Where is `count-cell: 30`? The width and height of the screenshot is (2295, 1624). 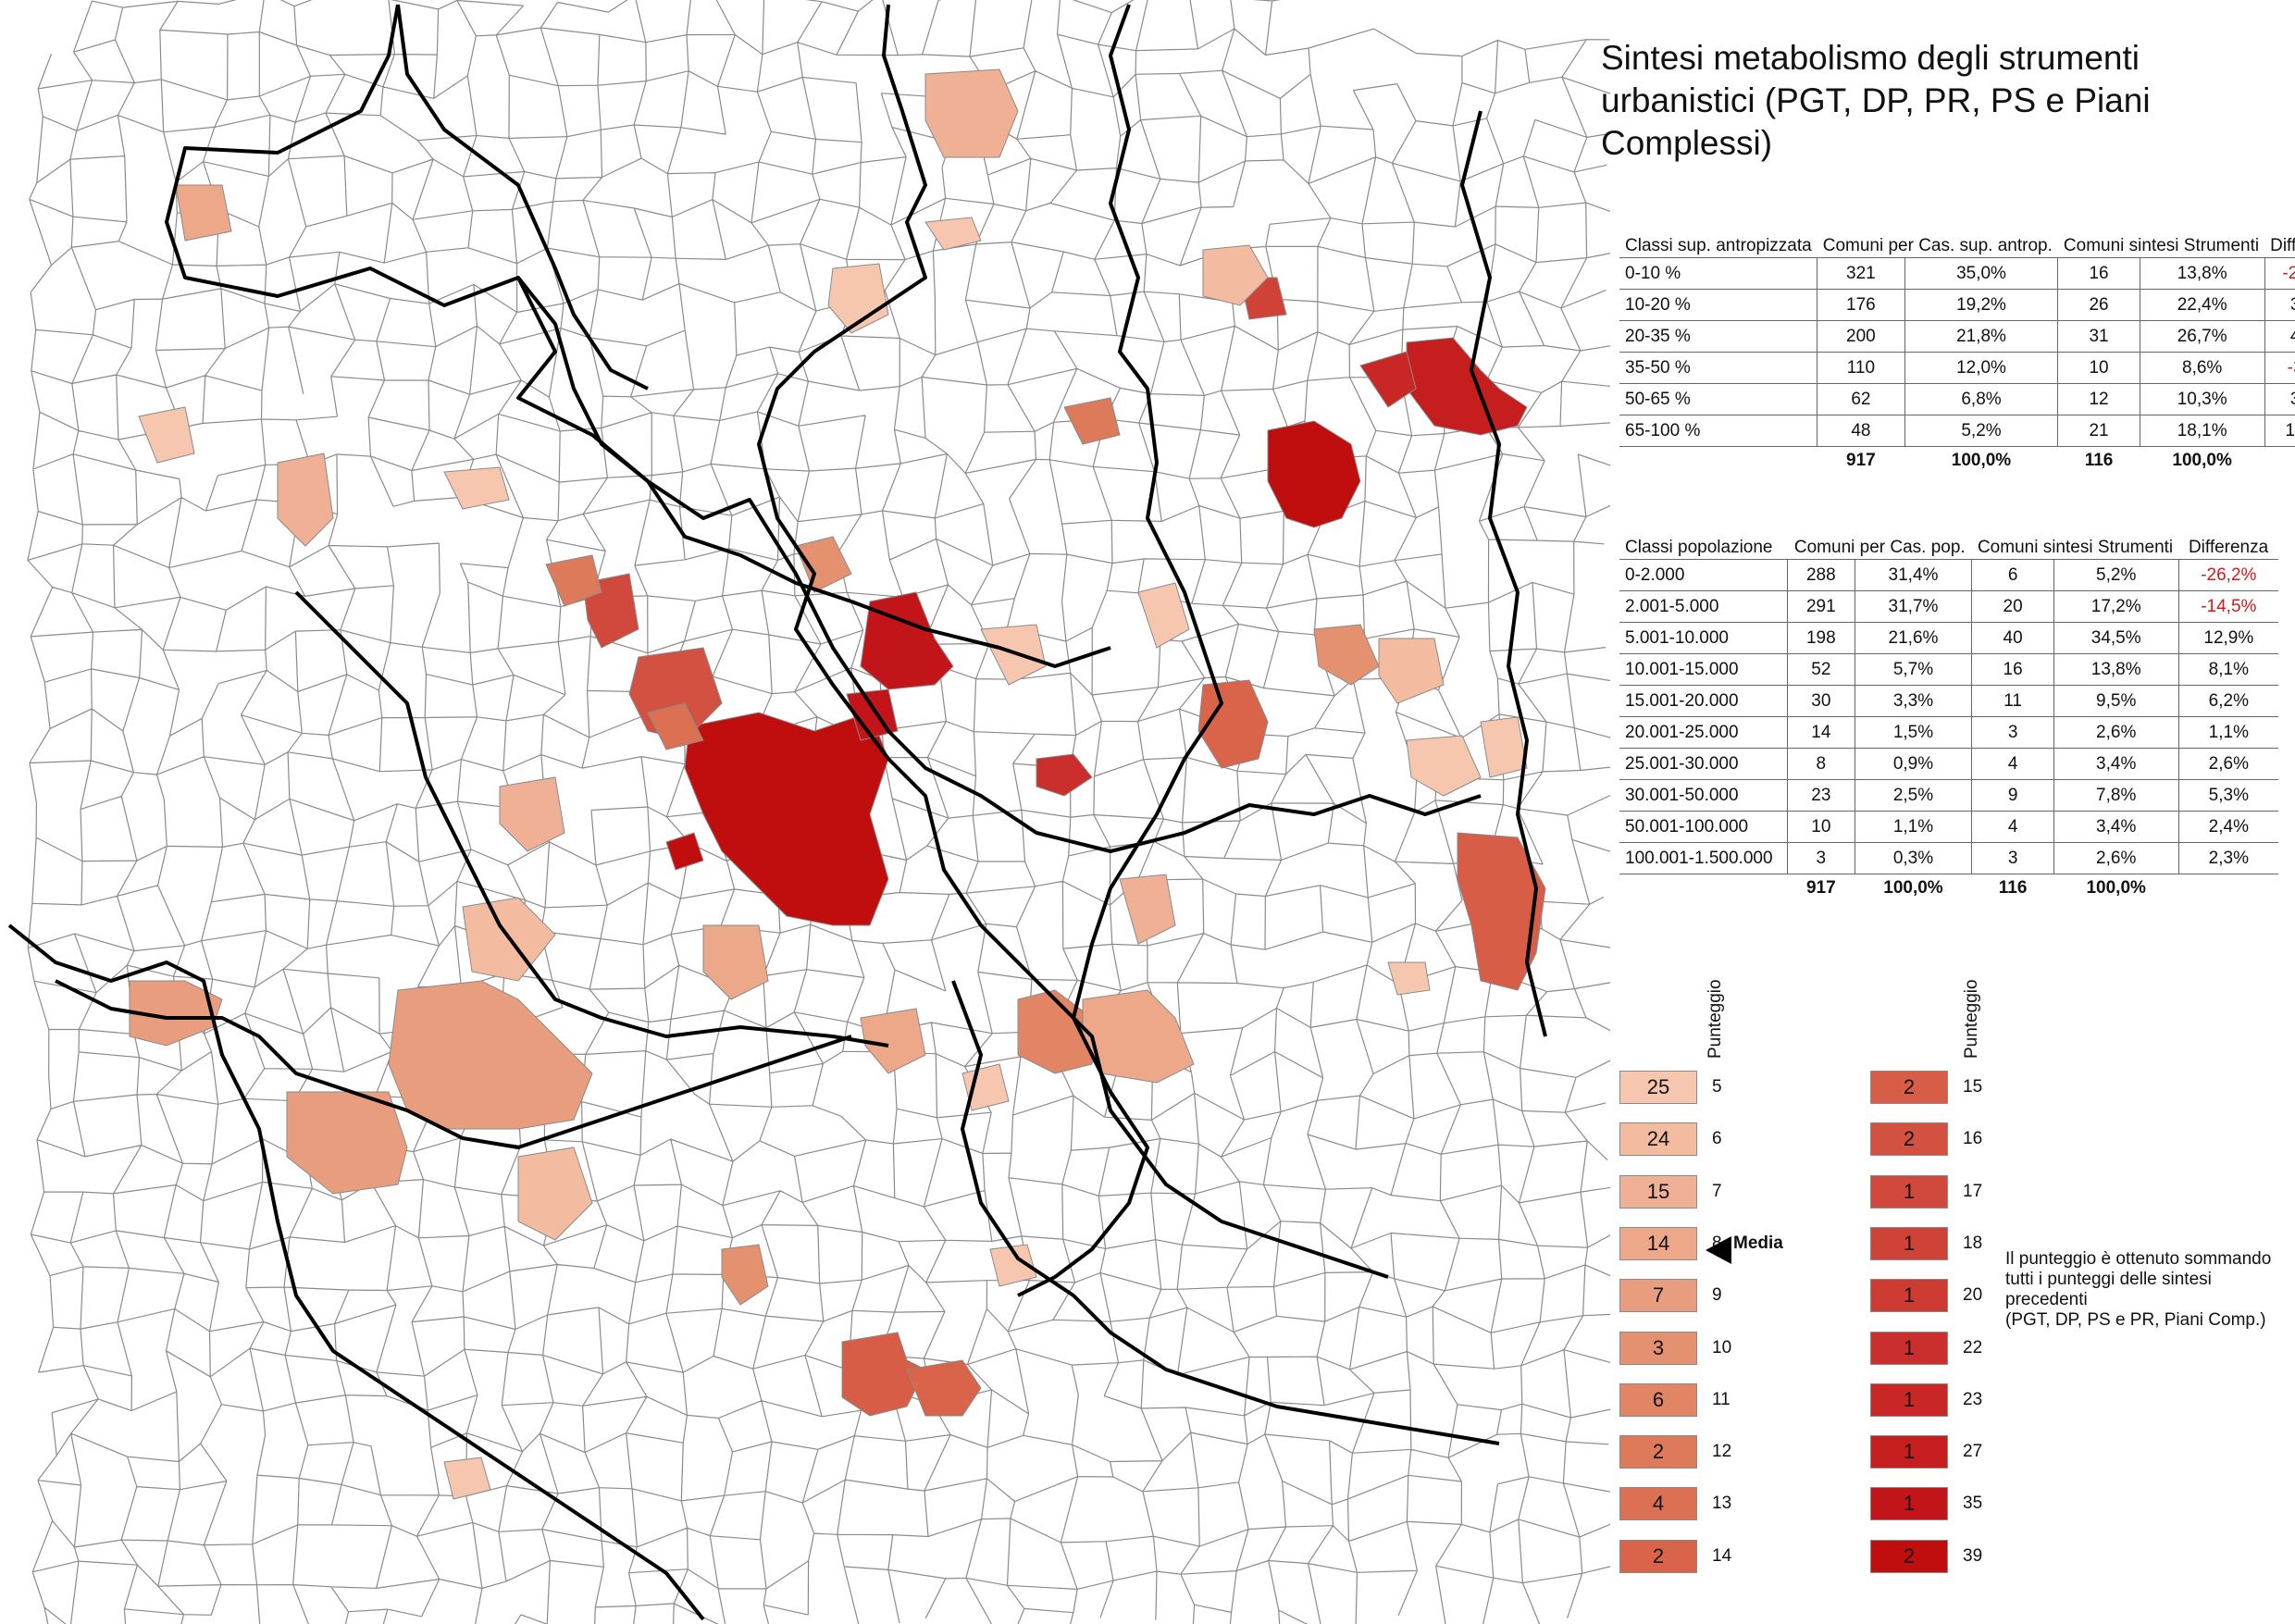 count-cell: 30 is located at coordinates (1821, 701).